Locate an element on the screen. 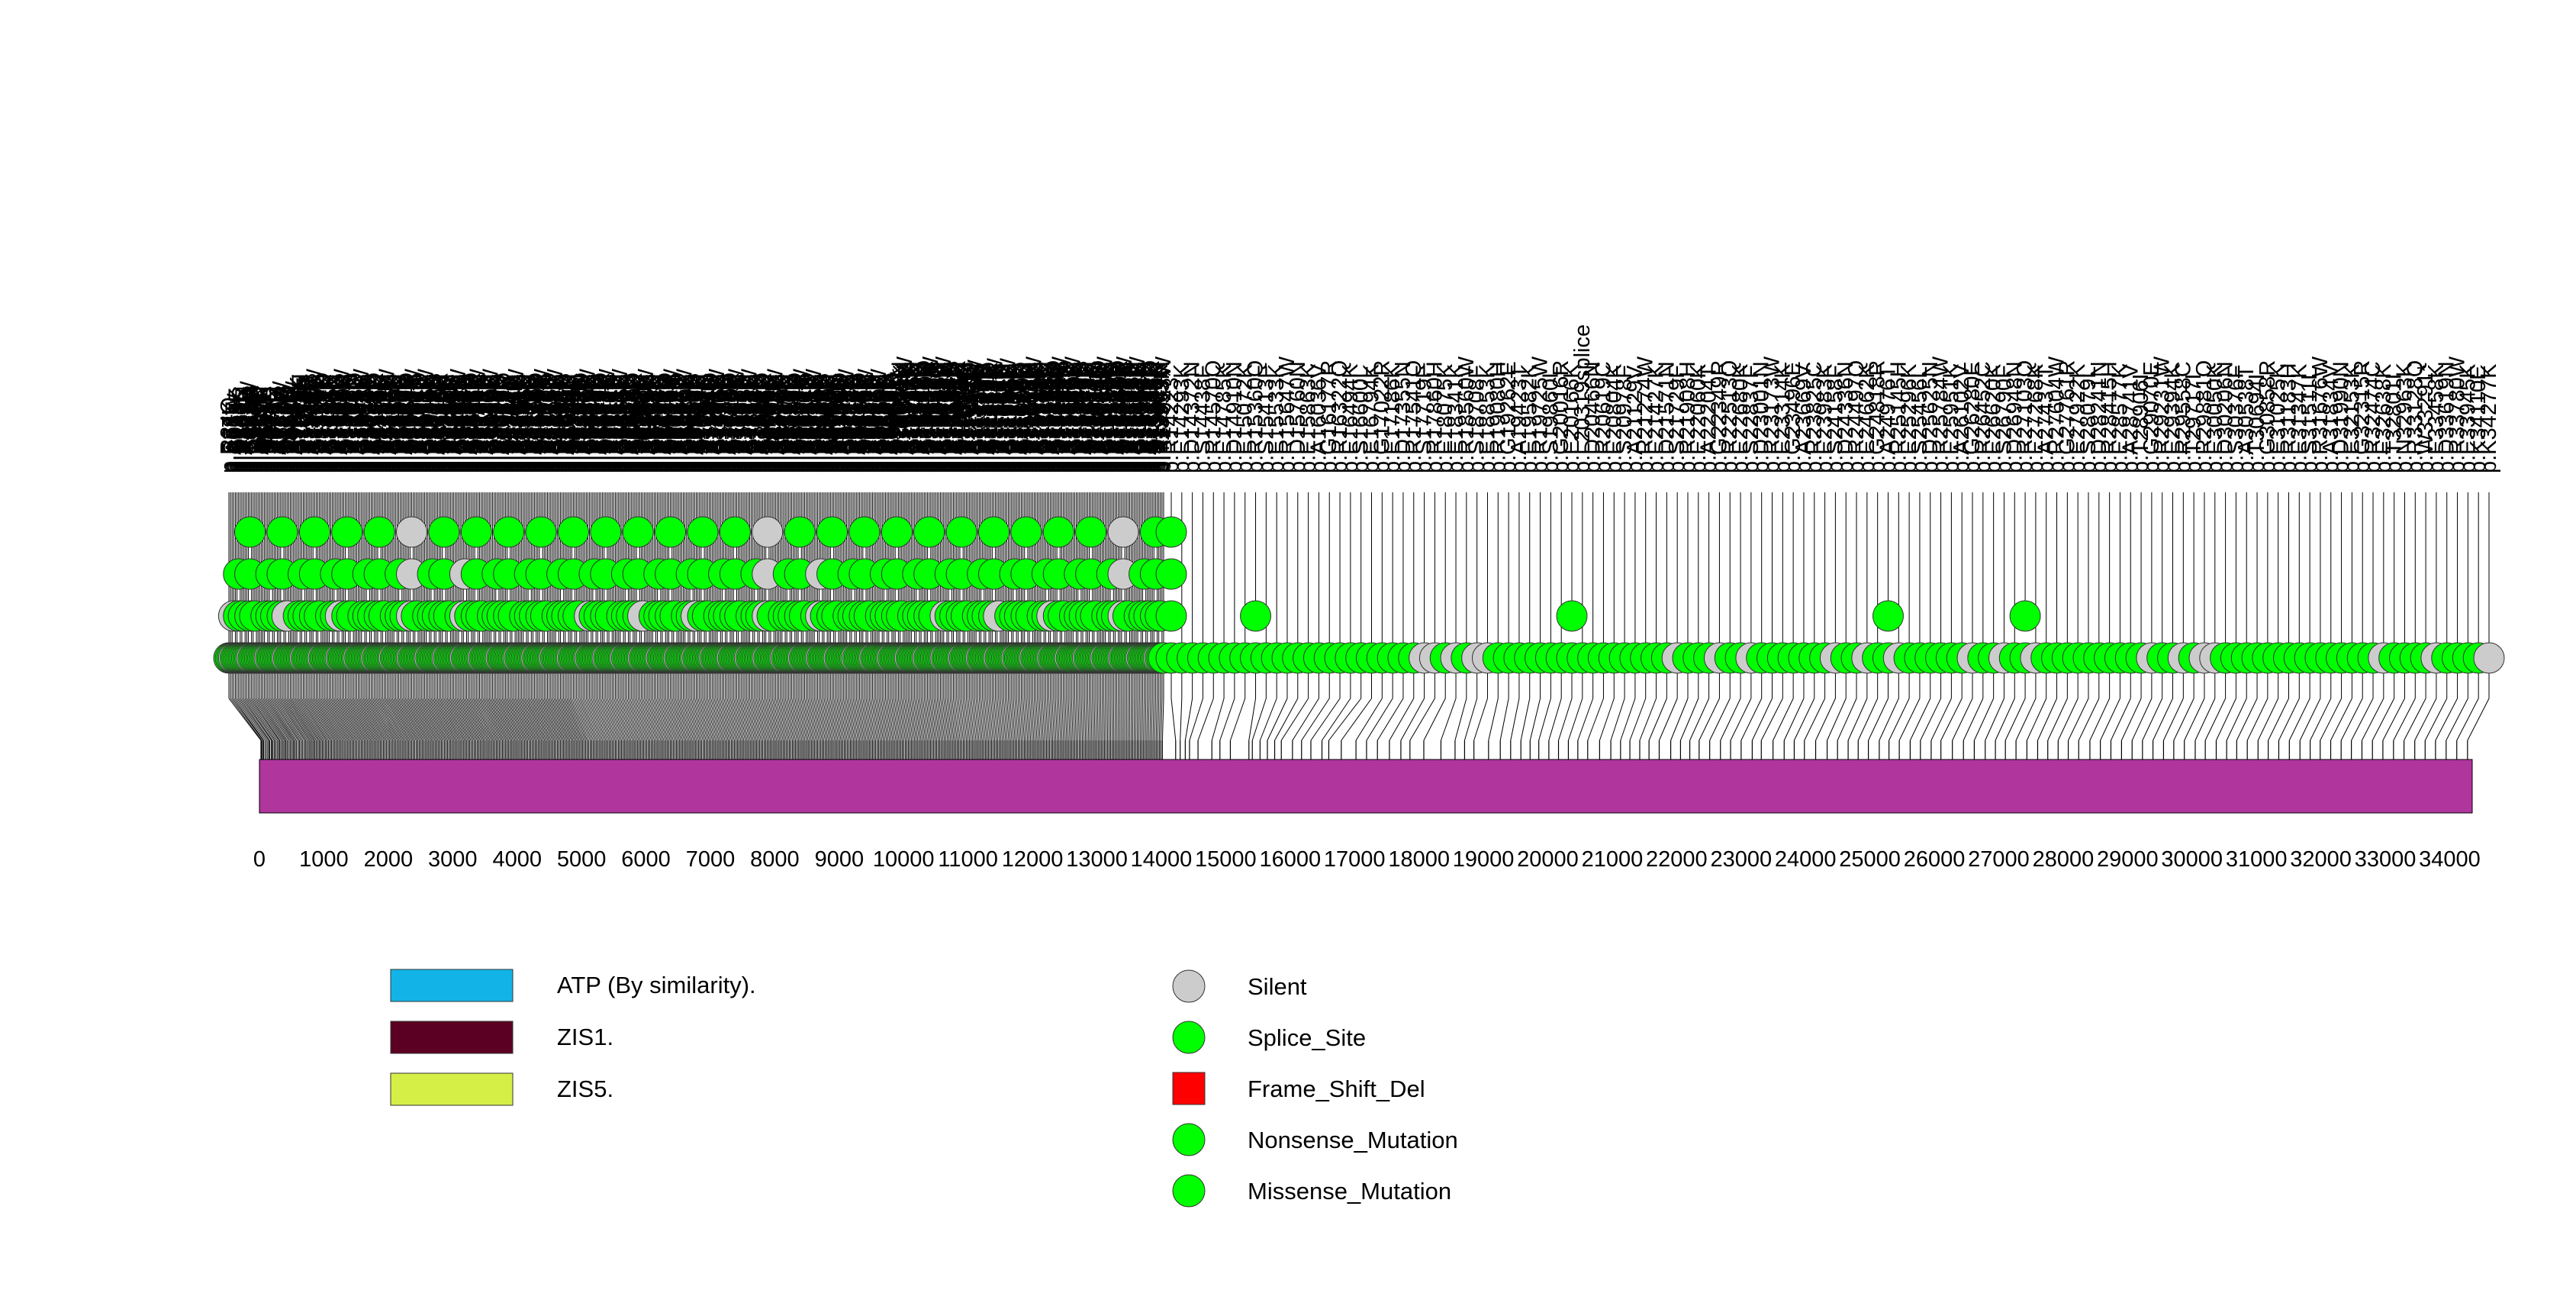 The image size is (2576, 1290). mutation-label: p.A1875T is located at coordinates (356, 425).